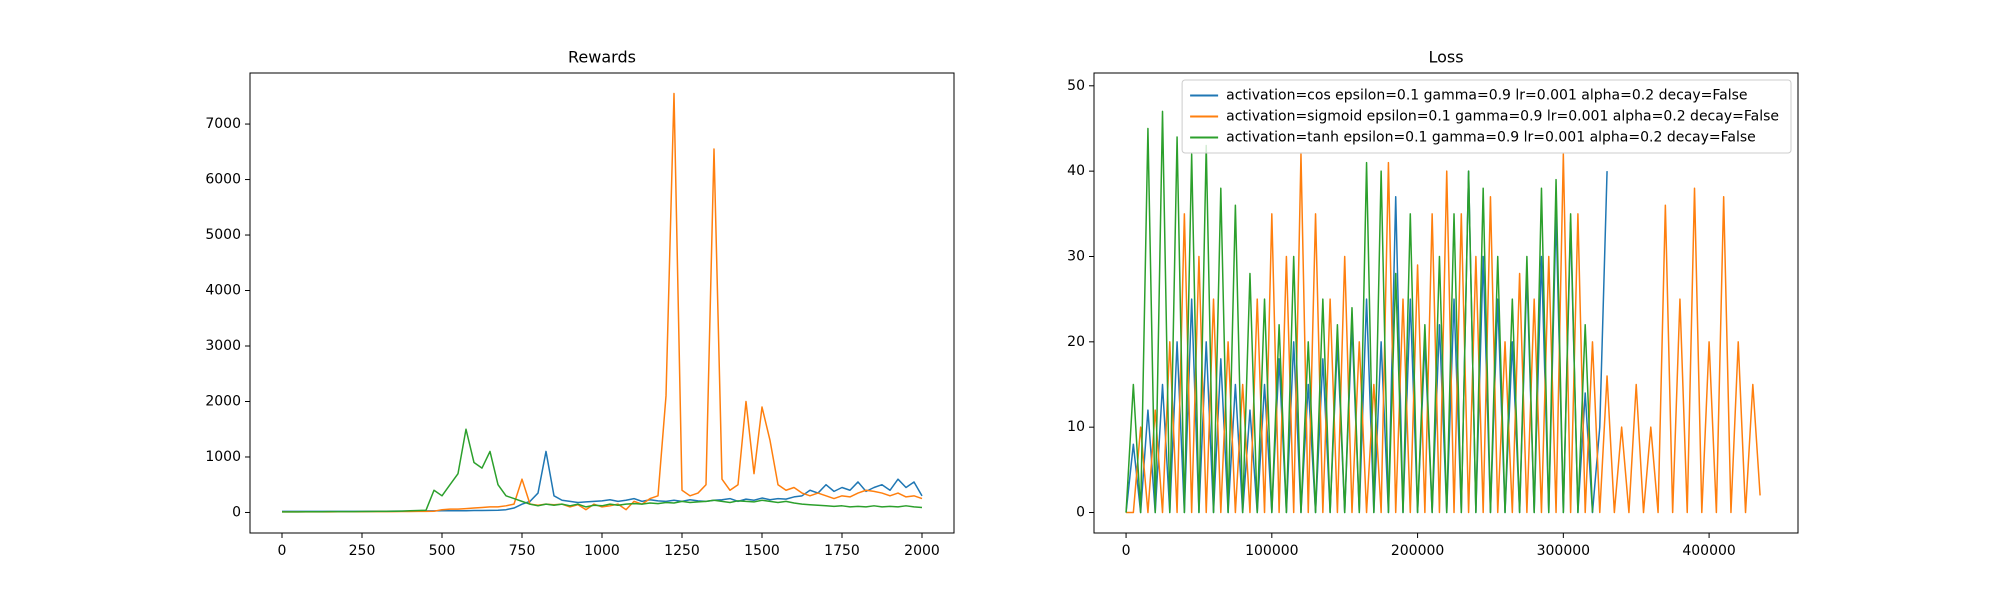 The image size is (2000, 600). I want to click on y-tick-label: 2000, so click(223, 401).